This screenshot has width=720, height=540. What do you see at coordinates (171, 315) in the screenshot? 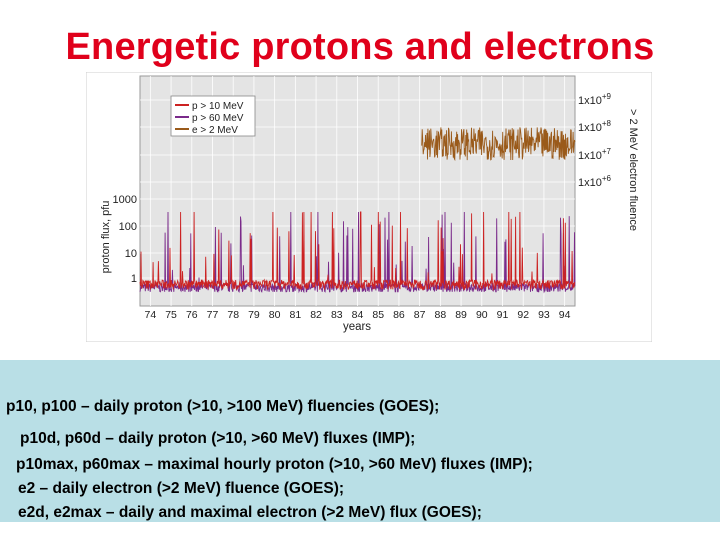
I see `x-tick-label: 75` at bounding box center [171, 315].